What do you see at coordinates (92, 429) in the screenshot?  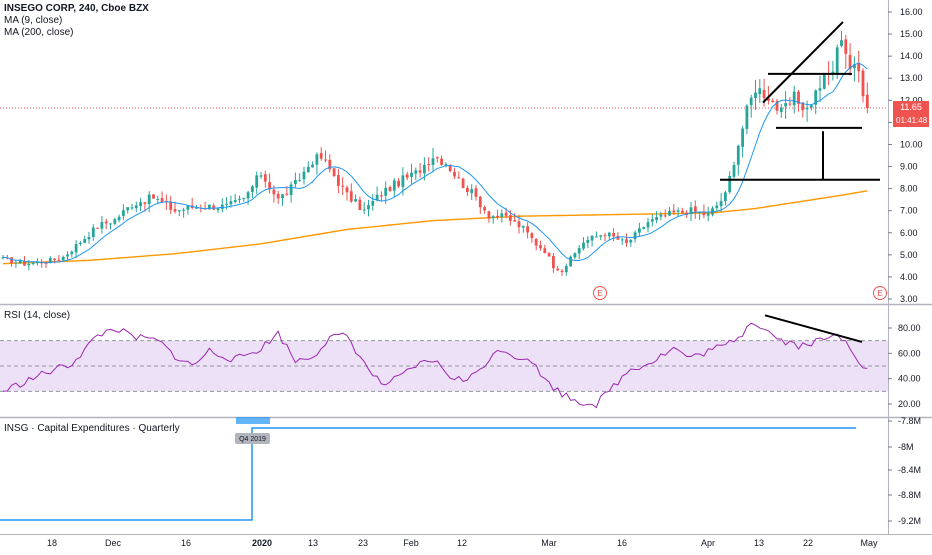 I see `capex-legend: INSG · Capital Expenditures · Quarterly` at bounding box center [92, 429].